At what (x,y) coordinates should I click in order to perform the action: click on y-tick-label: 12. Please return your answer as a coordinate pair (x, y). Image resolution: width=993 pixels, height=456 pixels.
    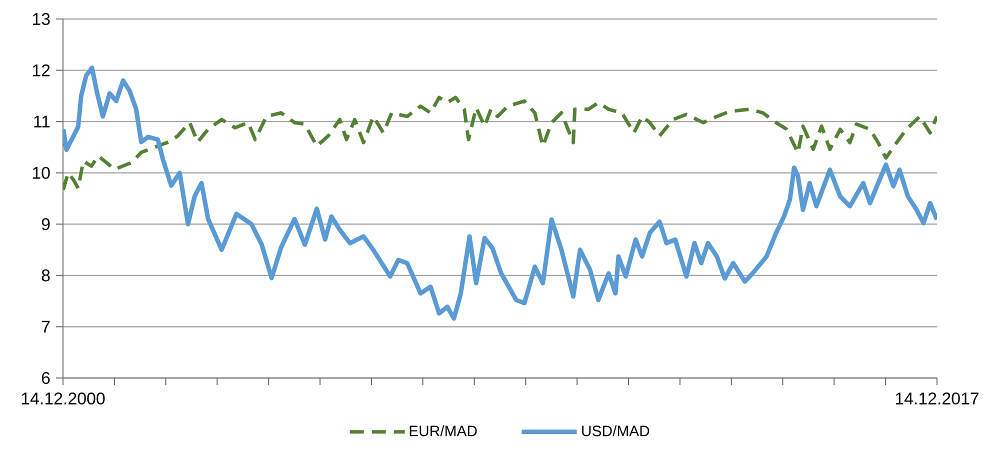
    Looking at the image, I should click on (41, 70).